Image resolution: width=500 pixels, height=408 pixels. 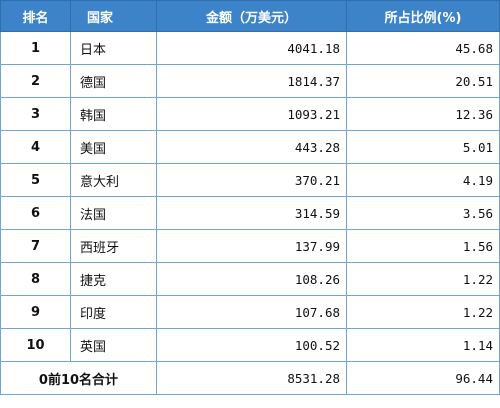 What do you see at coordinates (113, 81) in the screenshot?
I see `country-cell: 德国` at bounding box center [113, 81].